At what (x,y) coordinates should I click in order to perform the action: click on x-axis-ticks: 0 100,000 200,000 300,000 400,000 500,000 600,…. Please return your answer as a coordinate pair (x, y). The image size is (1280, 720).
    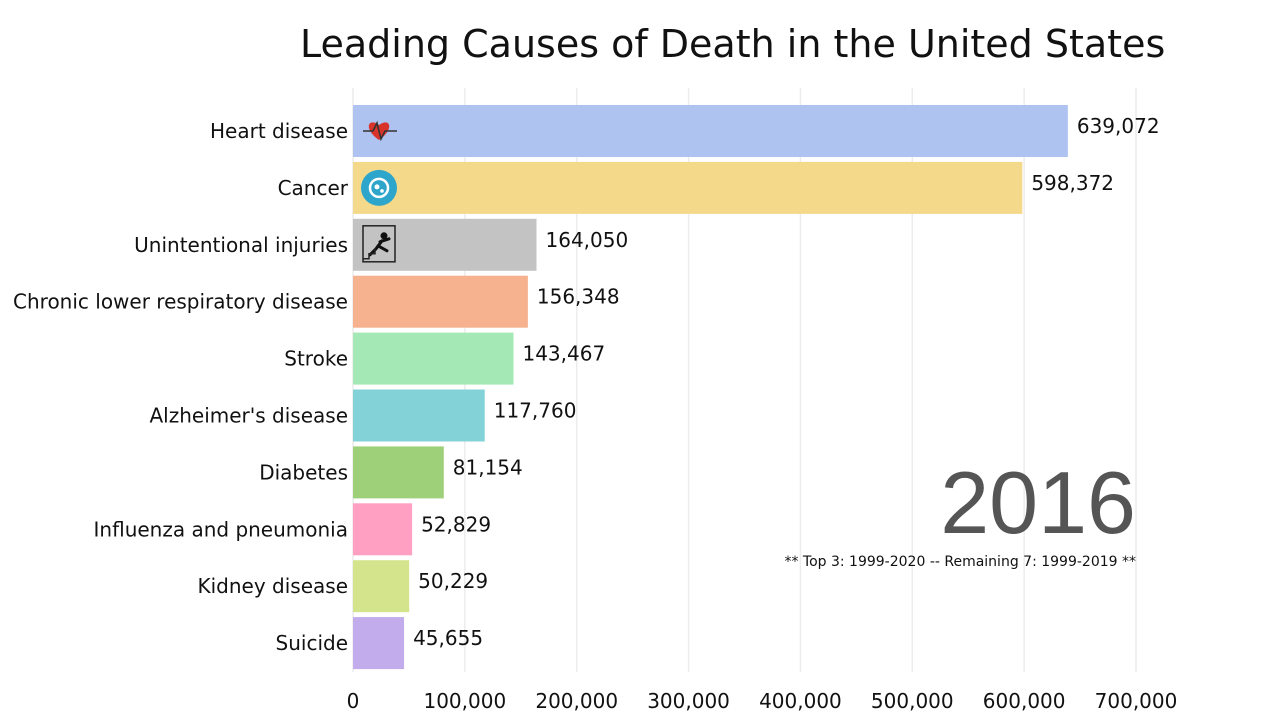
    Looking at the image, I should click on (762, 701).